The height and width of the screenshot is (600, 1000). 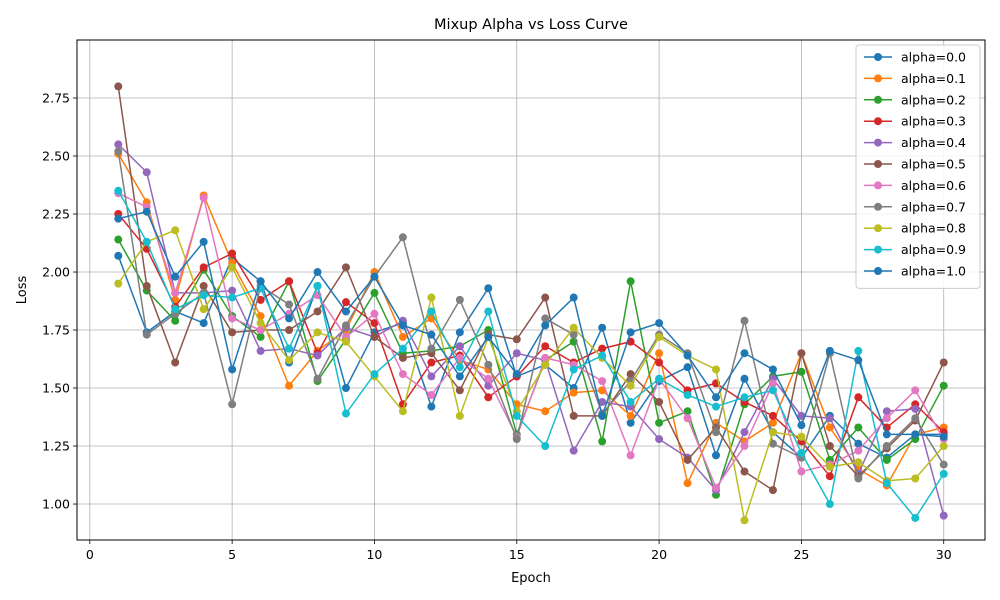 I want to click on legend-entry: alpha=0.6, so click(x=933, y=185).